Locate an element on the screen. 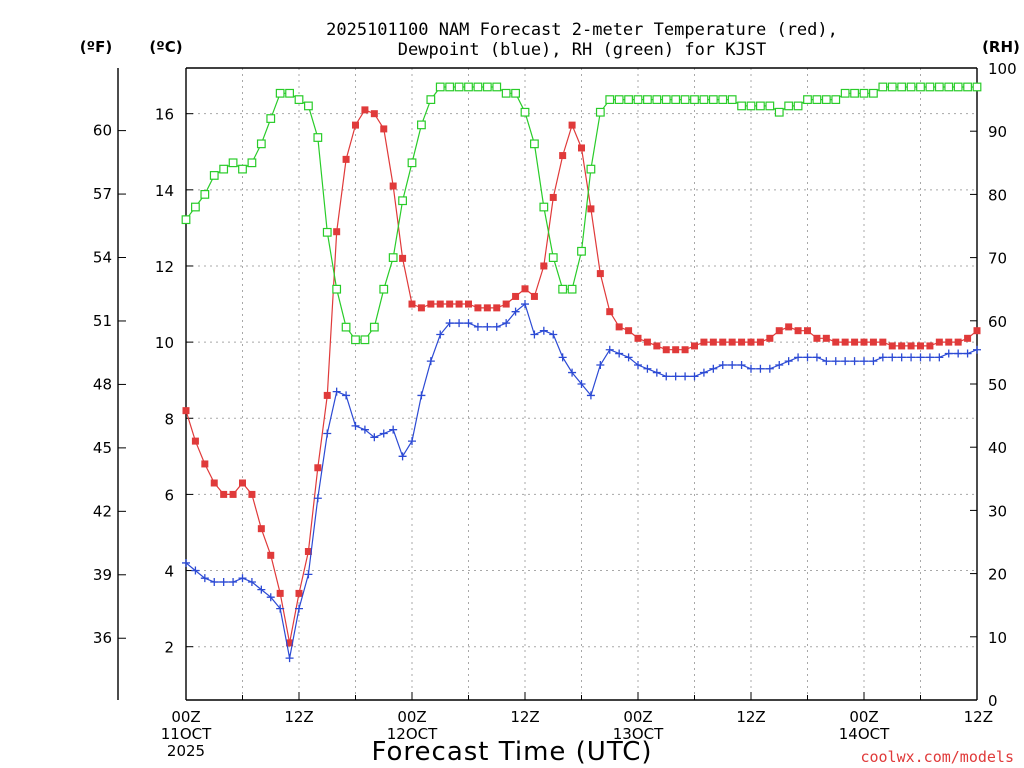 Image resolution: width=1024 pixels, height=768 pixels. rh-tick-label-10: 100 is located at coordinates (1002, 69).